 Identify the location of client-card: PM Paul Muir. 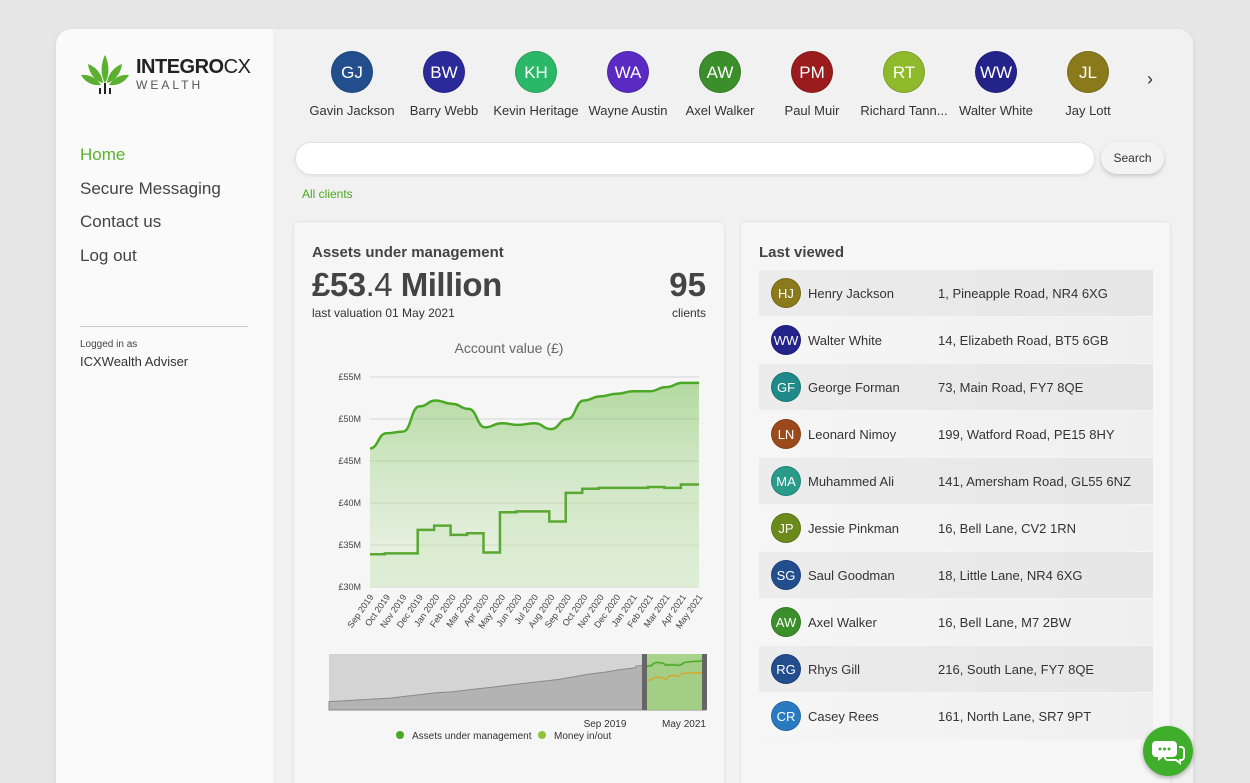
(812, 83).